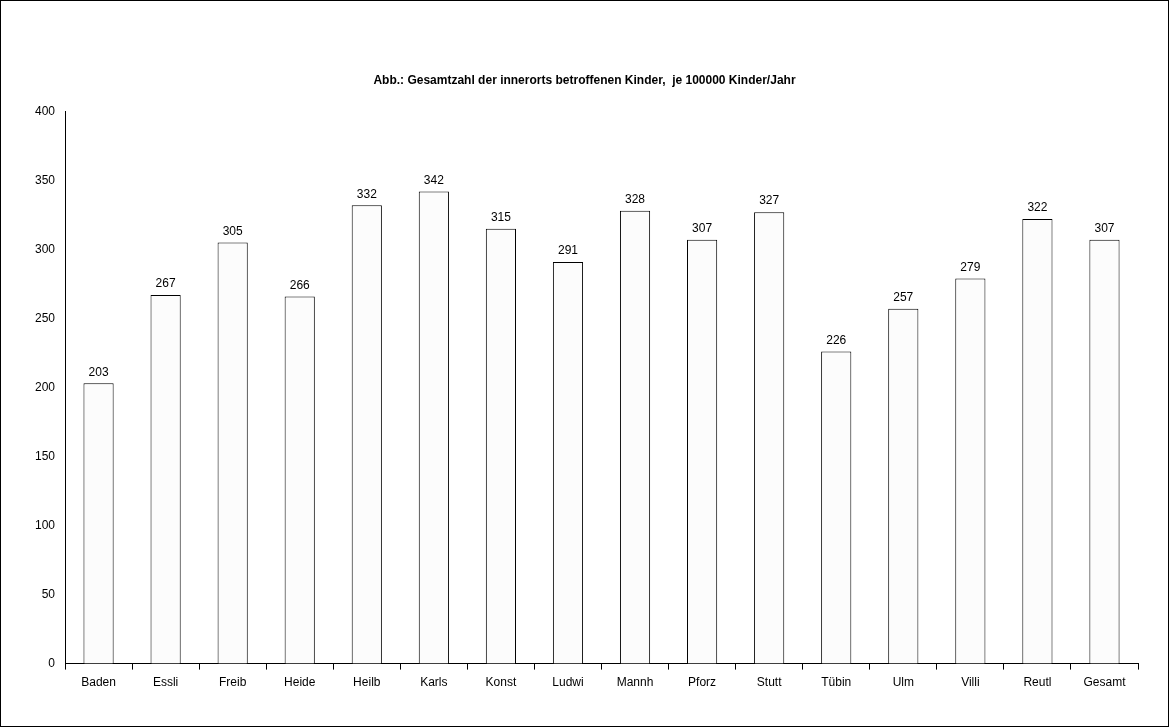  Describe the element at coordinates (970, 682) in the screenshot. I see `x-tick-label: Villi` at that location.